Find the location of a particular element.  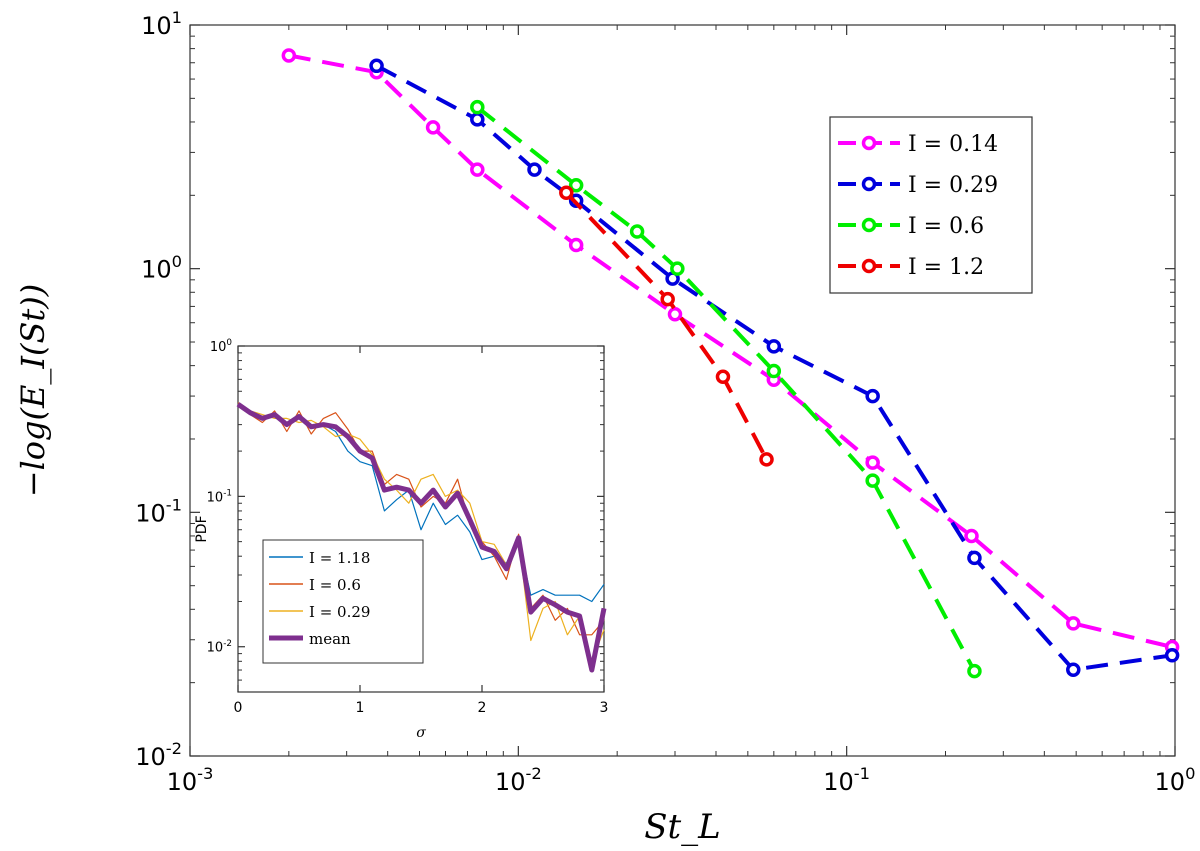

main-x-tick-label: 10⁻³ is located at coordinates (190, 780).